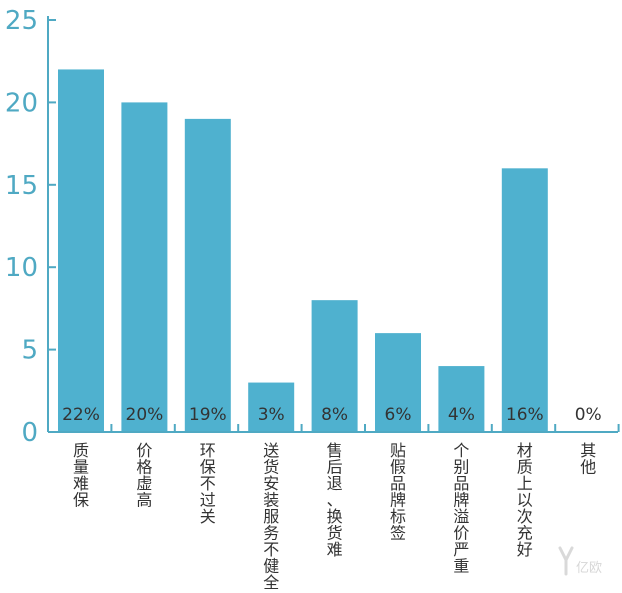  I want to click on data-label: 4%, so click(461, 415).